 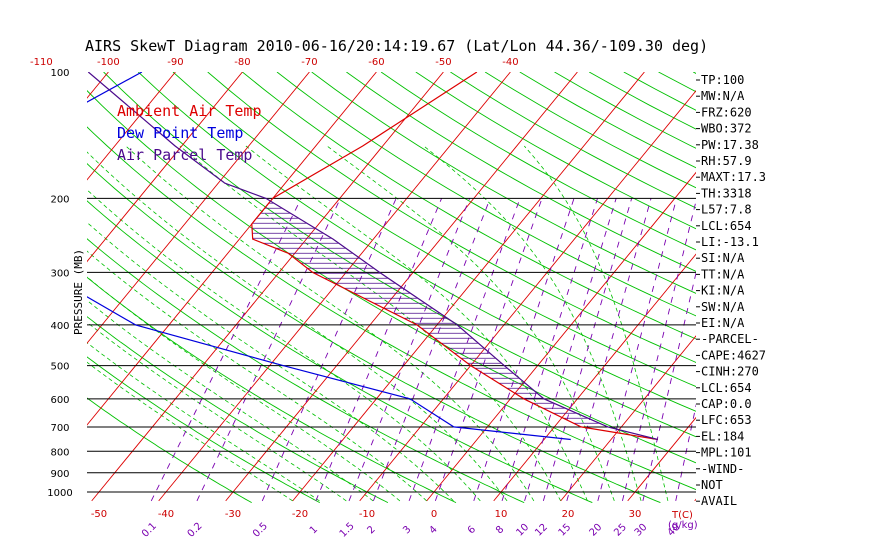 What do you see at coordinates (723, 96) in the screenshot?
I see `index-label: MW:N/A` at bounding box center [723, 96].